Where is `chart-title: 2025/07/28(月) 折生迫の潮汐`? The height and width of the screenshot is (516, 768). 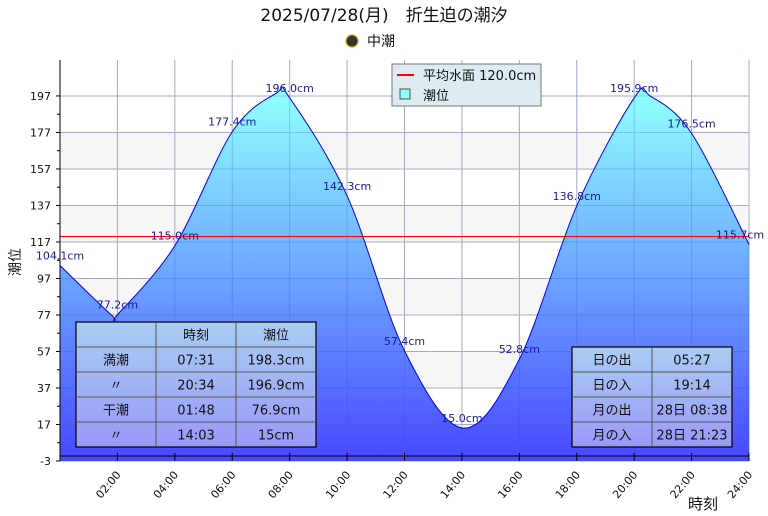 chart-title: 2025/07/28(月) 折生迫の潮汐 is located at coordinates (383, 16).